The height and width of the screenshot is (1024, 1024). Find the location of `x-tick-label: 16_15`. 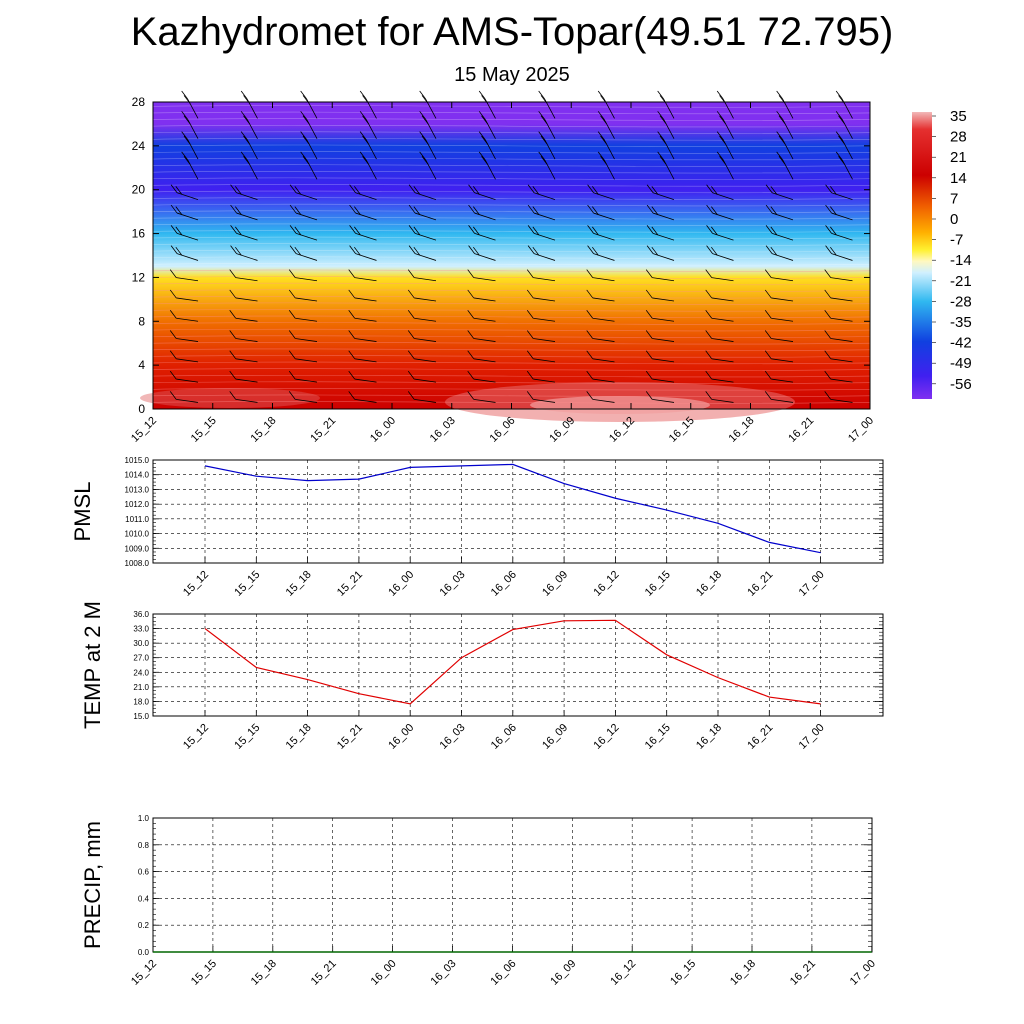

x-tick-label: 16_15 is located at coordinates (658, 737).